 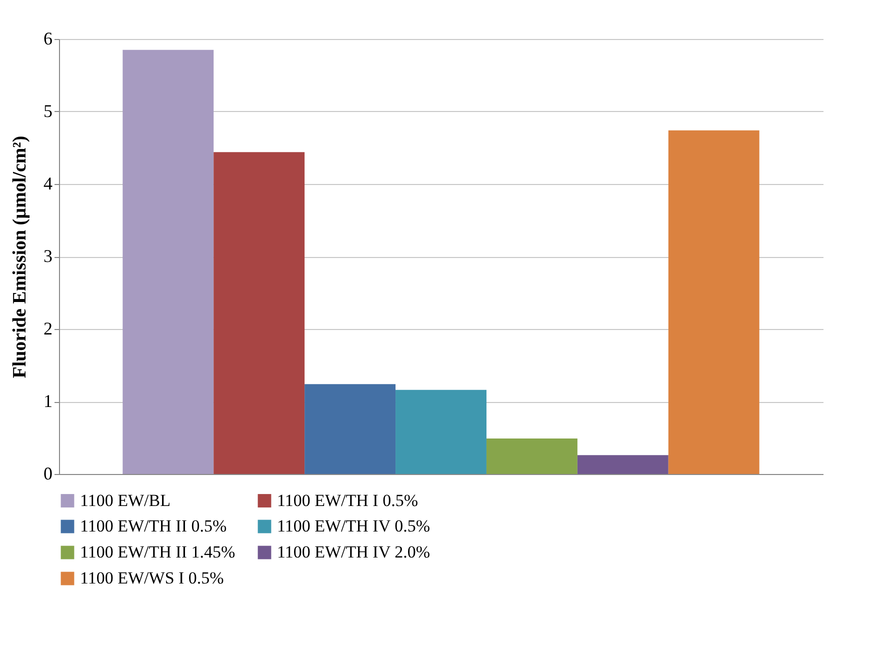 I want to click on y-tick-label: 1, so click(x=48, y=401).